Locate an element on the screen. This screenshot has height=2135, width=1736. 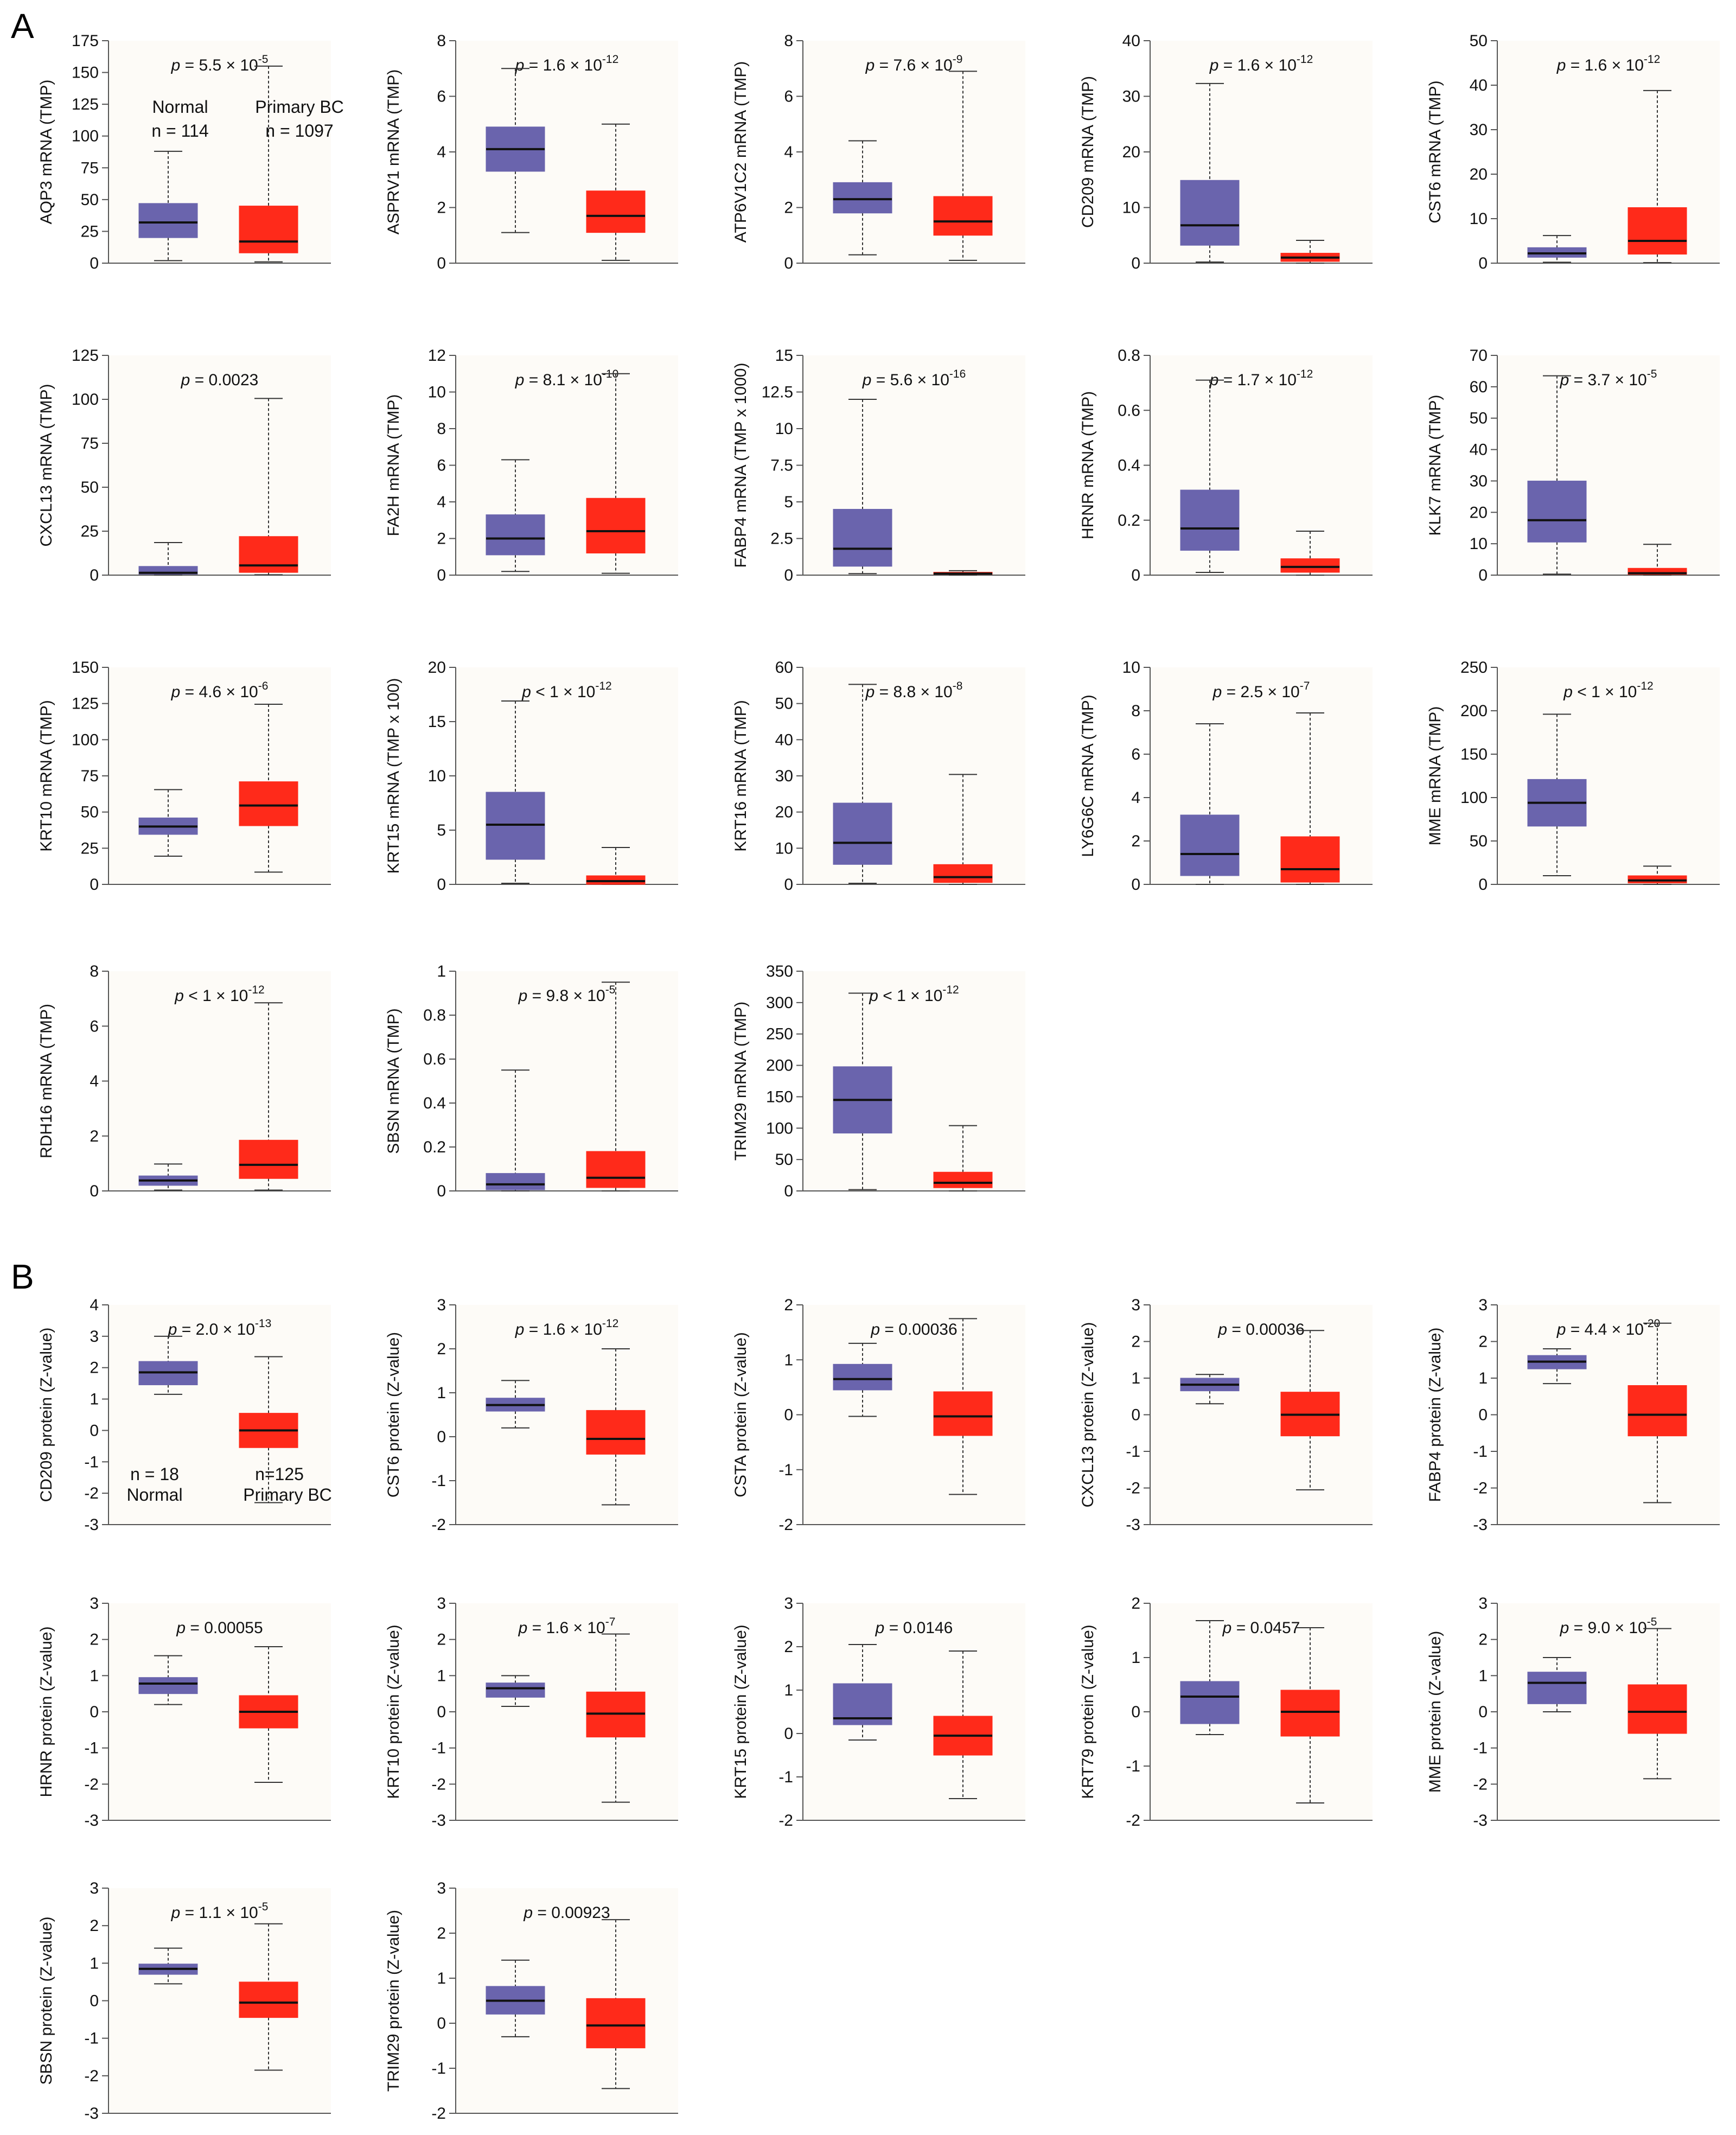
y-axis-label: KRT15 protein (Z-value) is located at coordinates (741, 1711).